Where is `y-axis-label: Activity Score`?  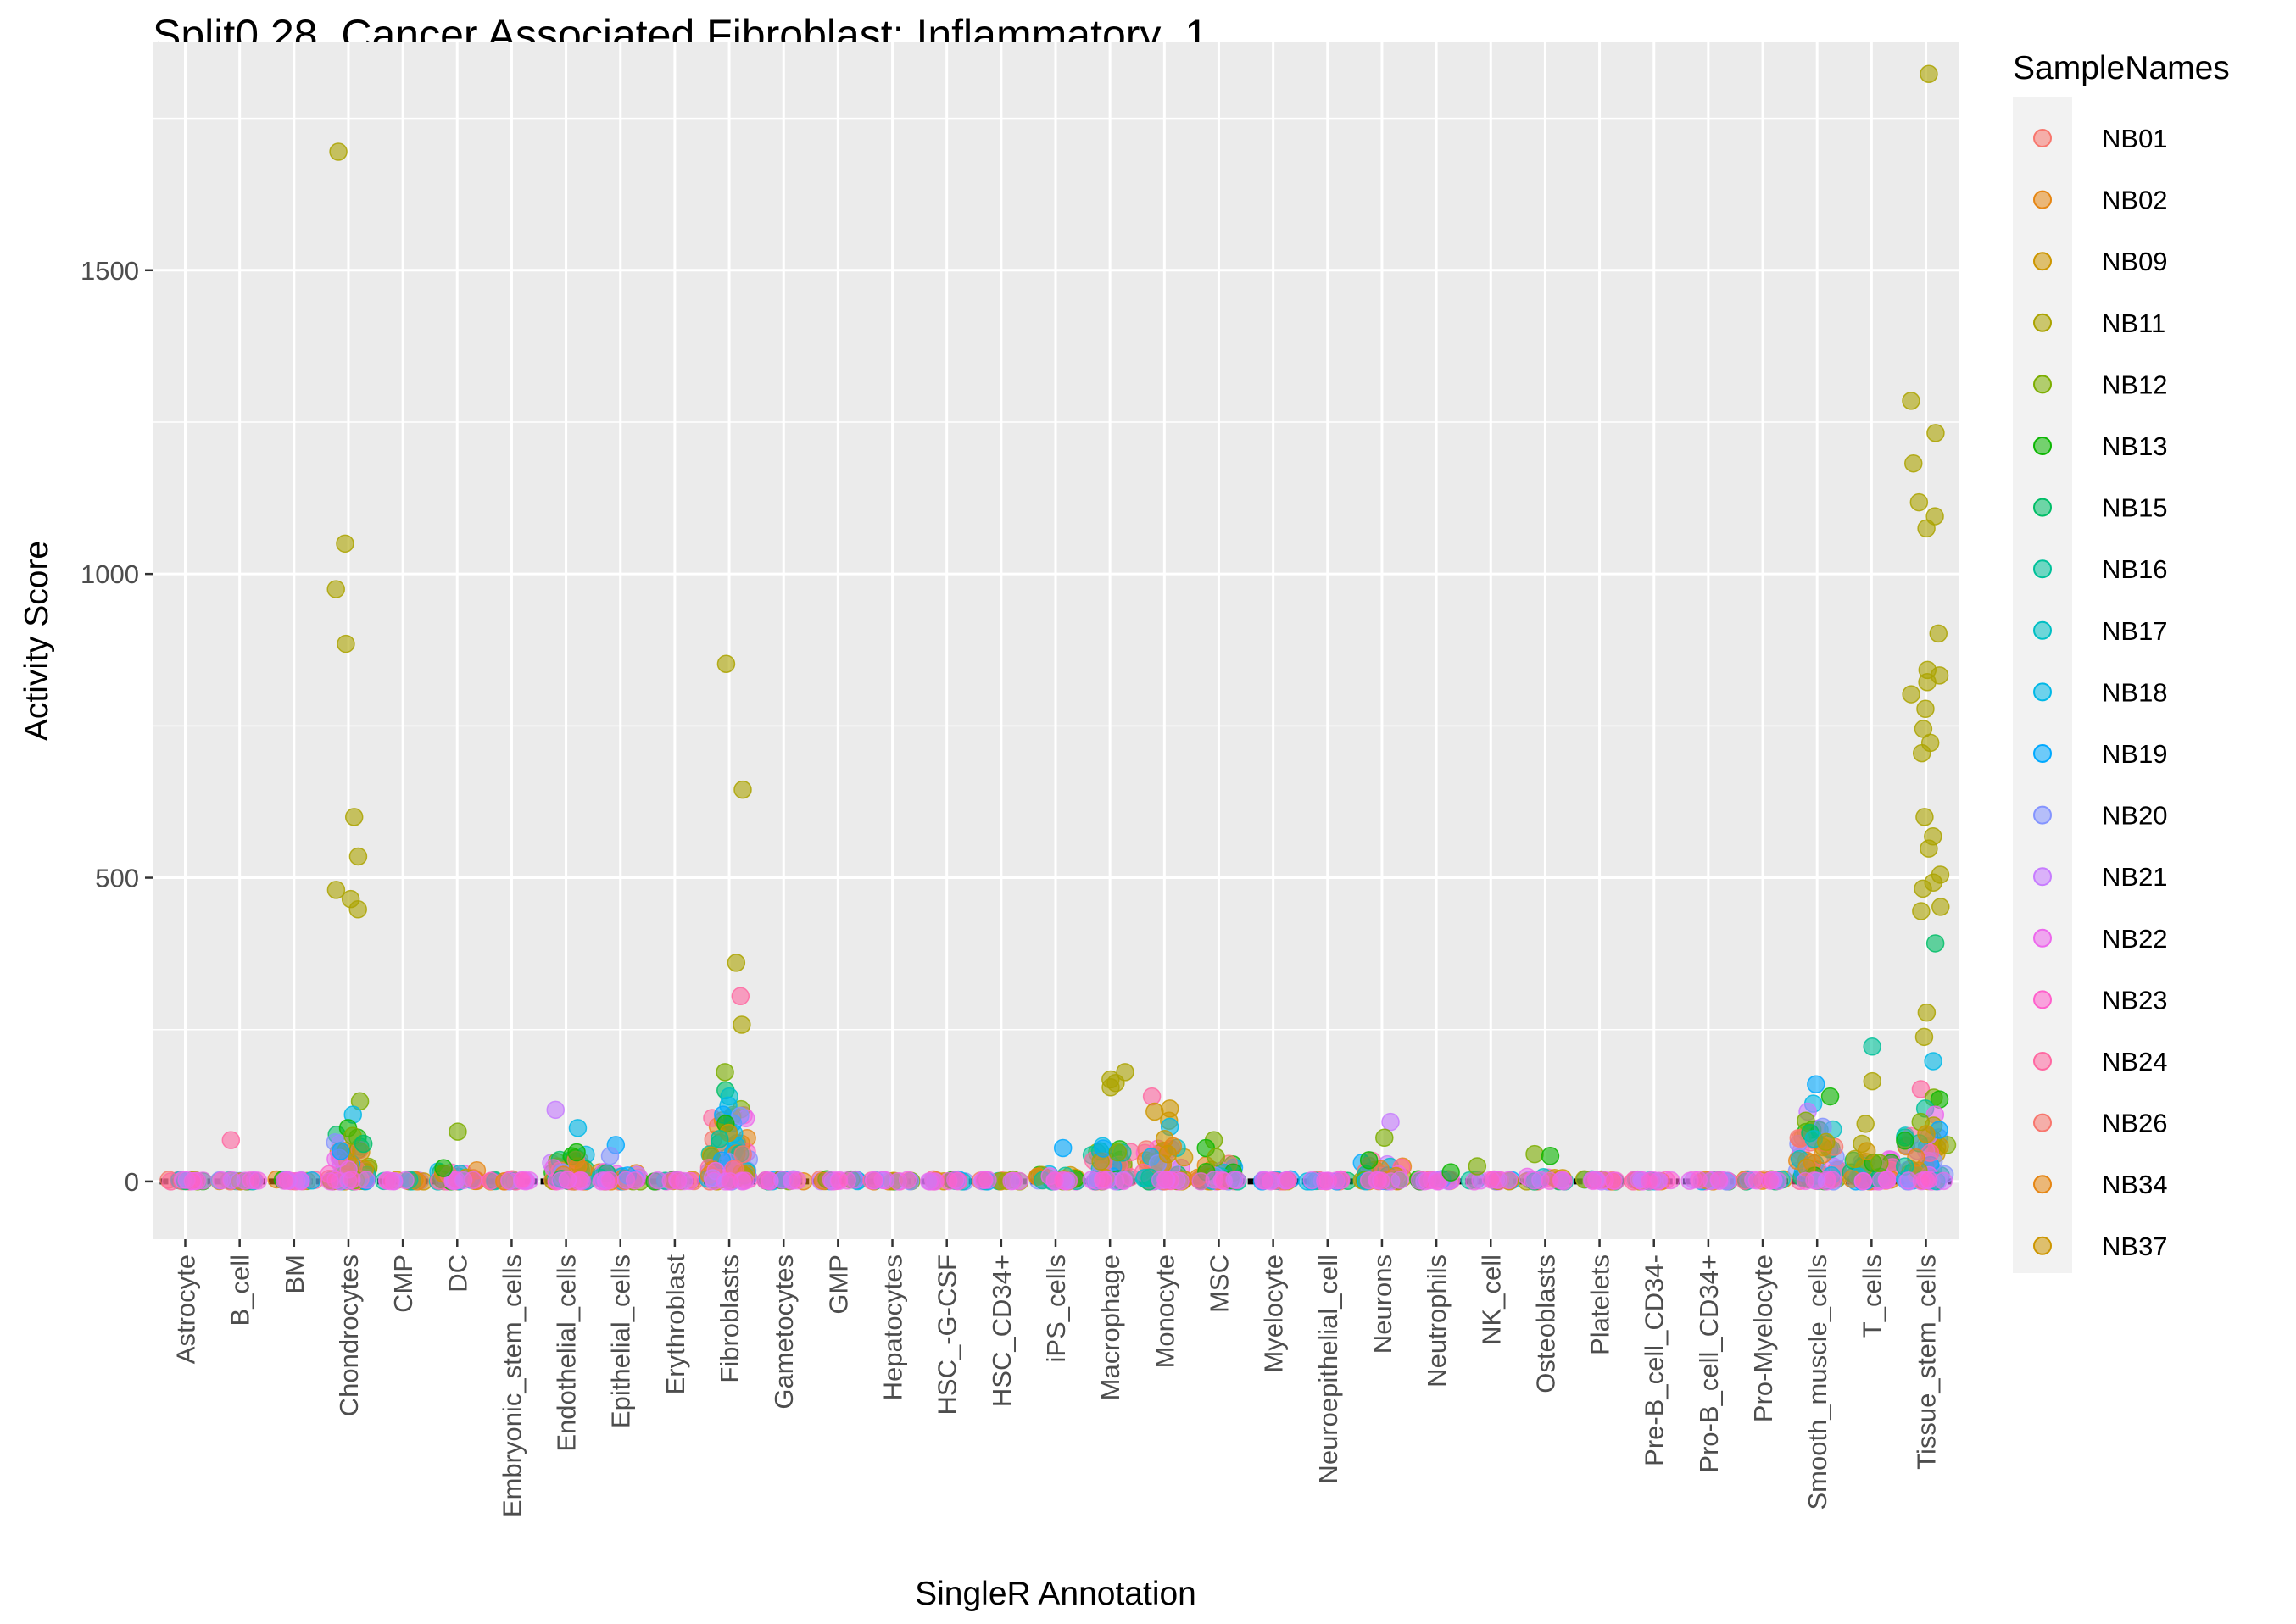 y-axis-label: Activity Score is located at coordinates (37, 641).